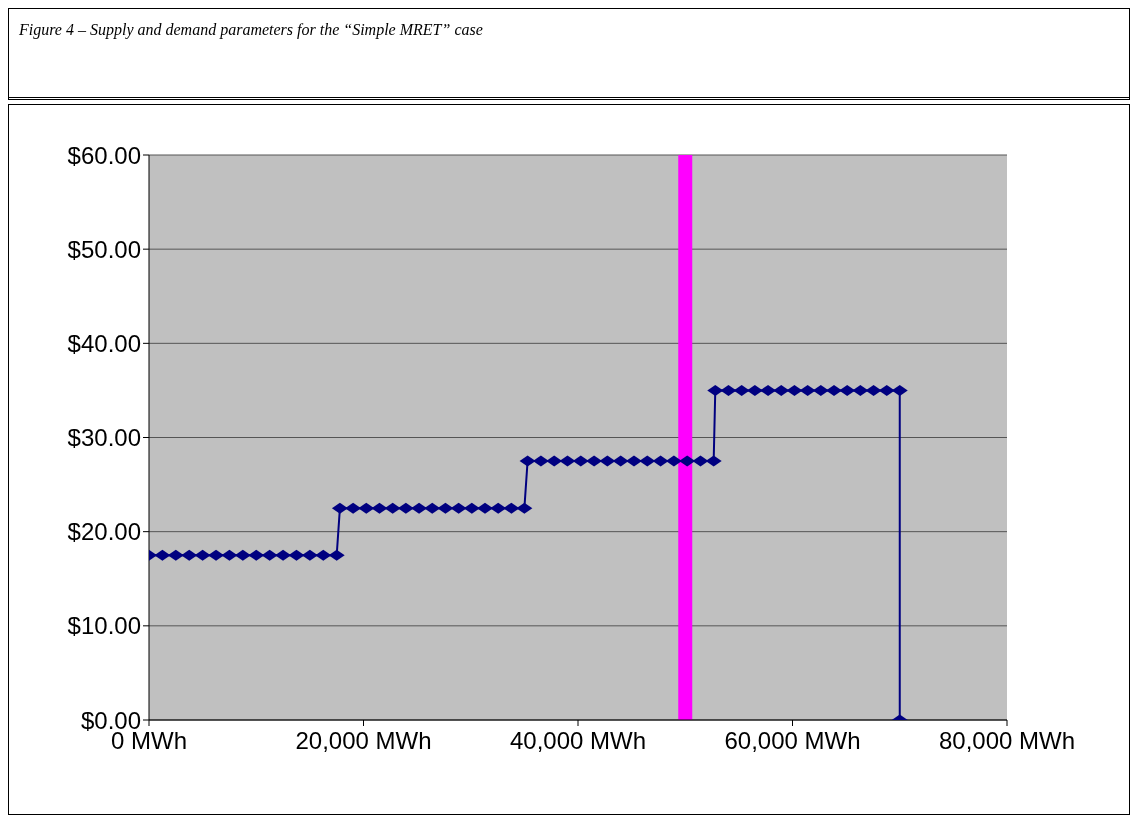 The width and height of the screenshot is (1130, 821). I want to click on y-tick-label: $50.00, so click(104, 249).